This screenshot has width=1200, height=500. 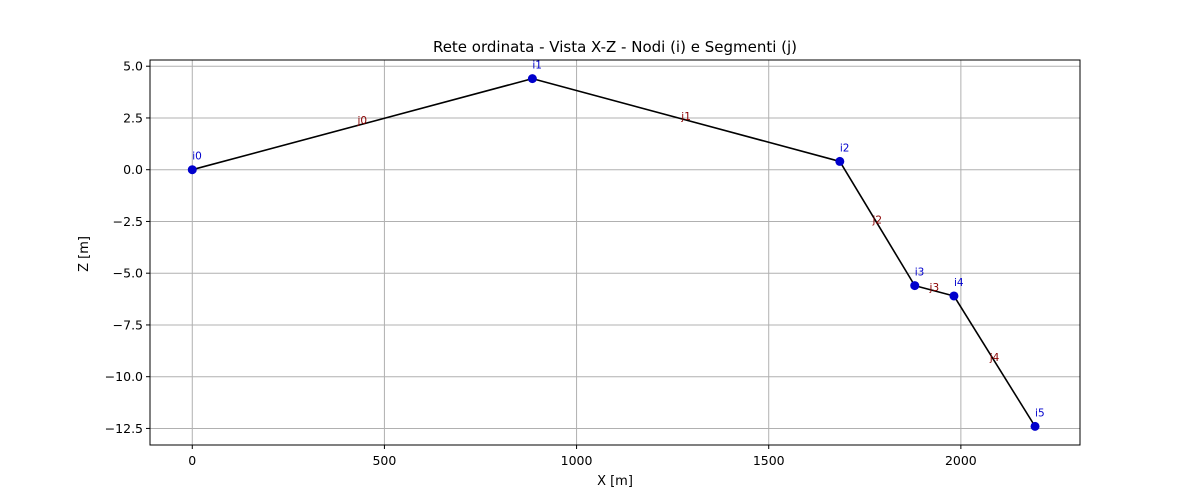 I want to click on y-tick-label: 2.5, so click(x=133, y=117).